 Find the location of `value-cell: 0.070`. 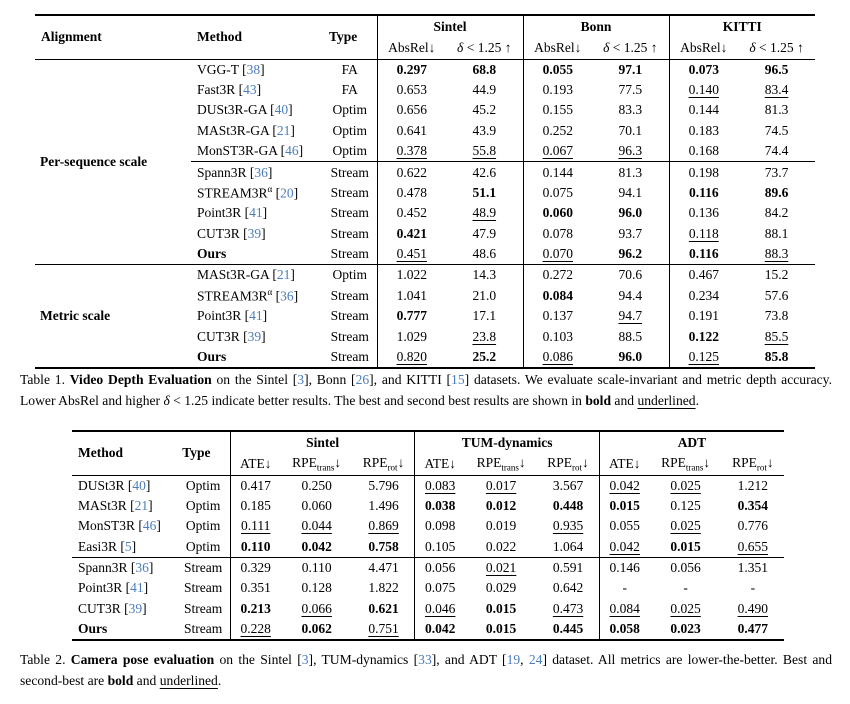

value-cell: 0.070 is located at coordinates (557, 254).